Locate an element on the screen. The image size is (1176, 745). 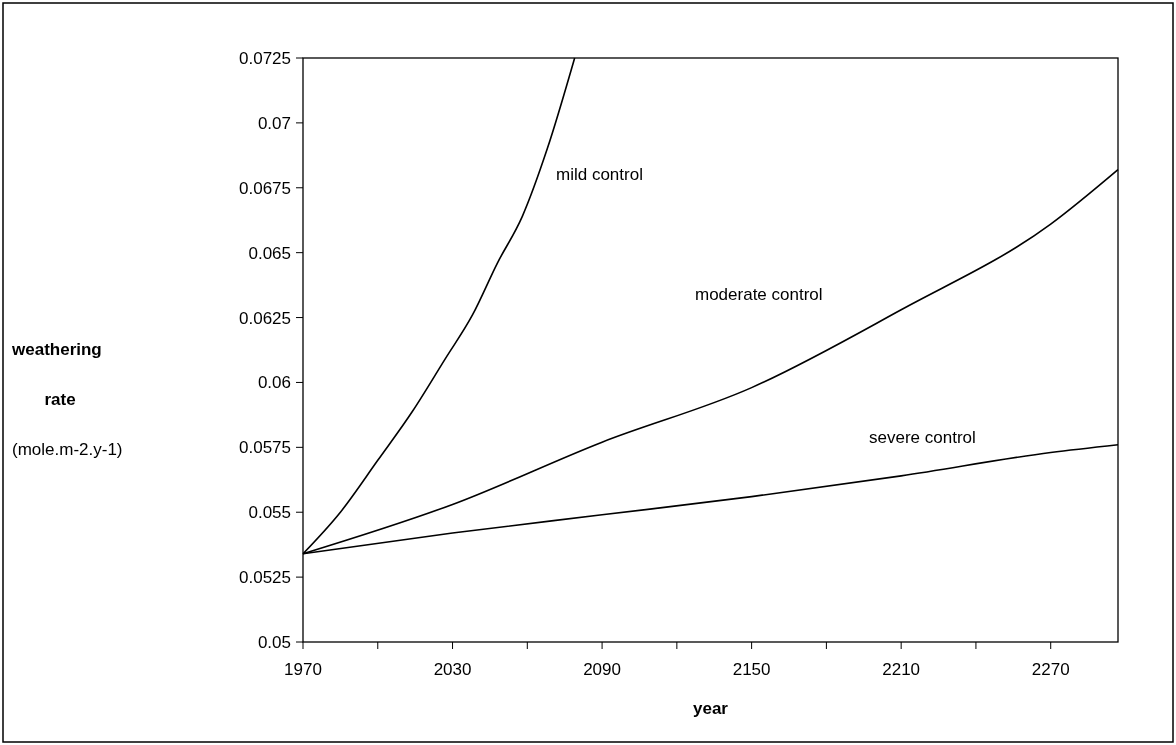
text: weathering rate (mole.m-2.y-1) is located at coordinates (67, 399).